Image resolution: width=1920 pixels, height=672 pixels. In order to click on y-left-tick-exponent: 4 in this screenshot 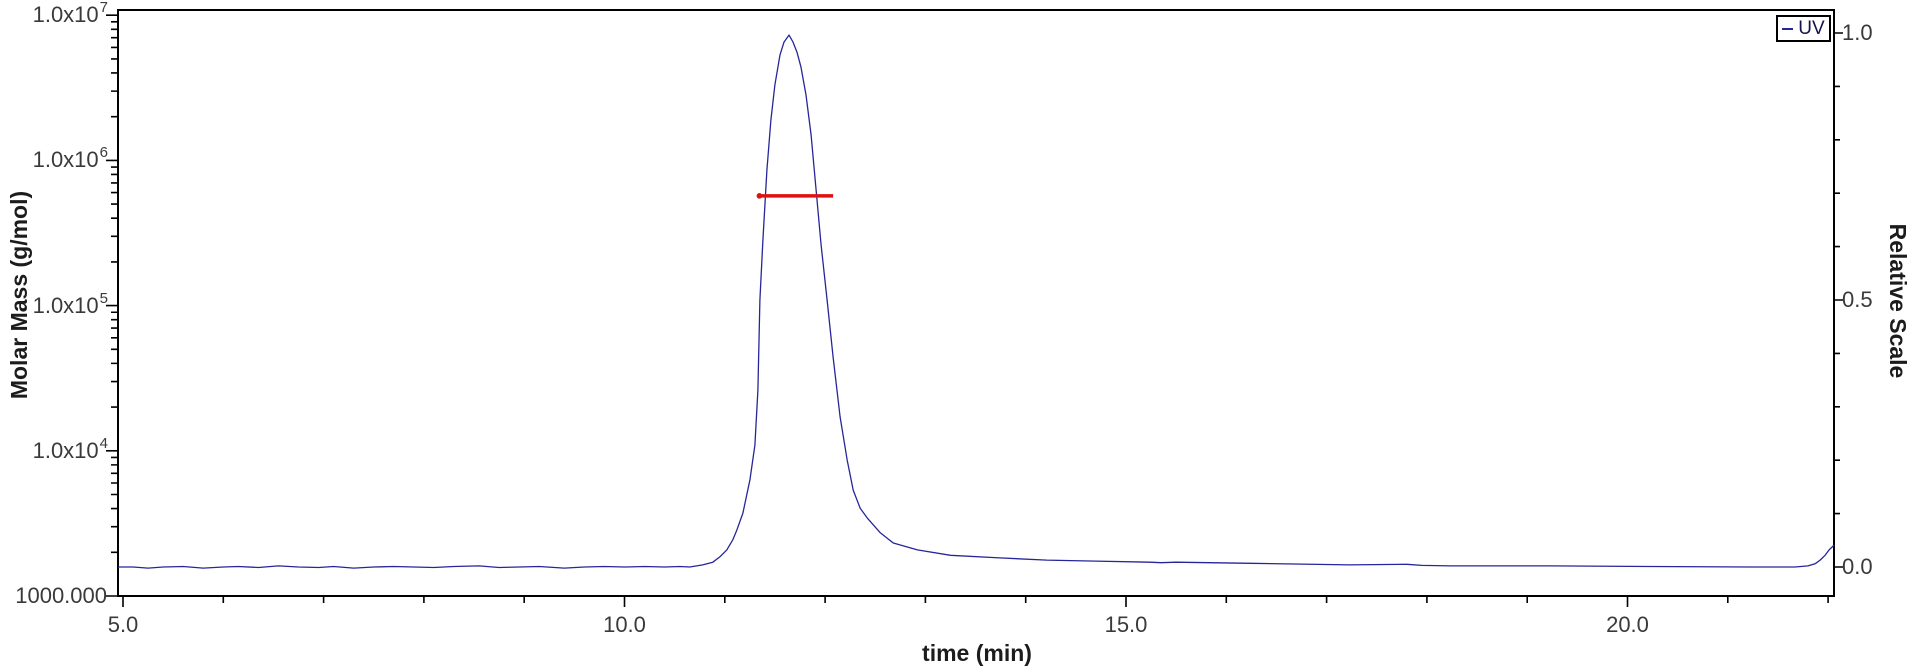, I will do `click(103, 443)`.